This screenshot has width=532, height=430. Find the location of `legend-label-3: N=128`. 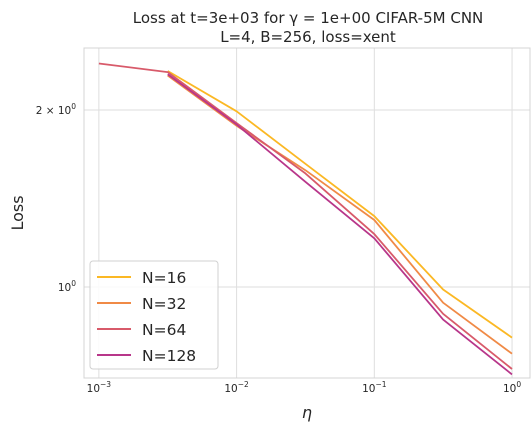

legend-label-3: N=128 is located at coordinates (169, 356).